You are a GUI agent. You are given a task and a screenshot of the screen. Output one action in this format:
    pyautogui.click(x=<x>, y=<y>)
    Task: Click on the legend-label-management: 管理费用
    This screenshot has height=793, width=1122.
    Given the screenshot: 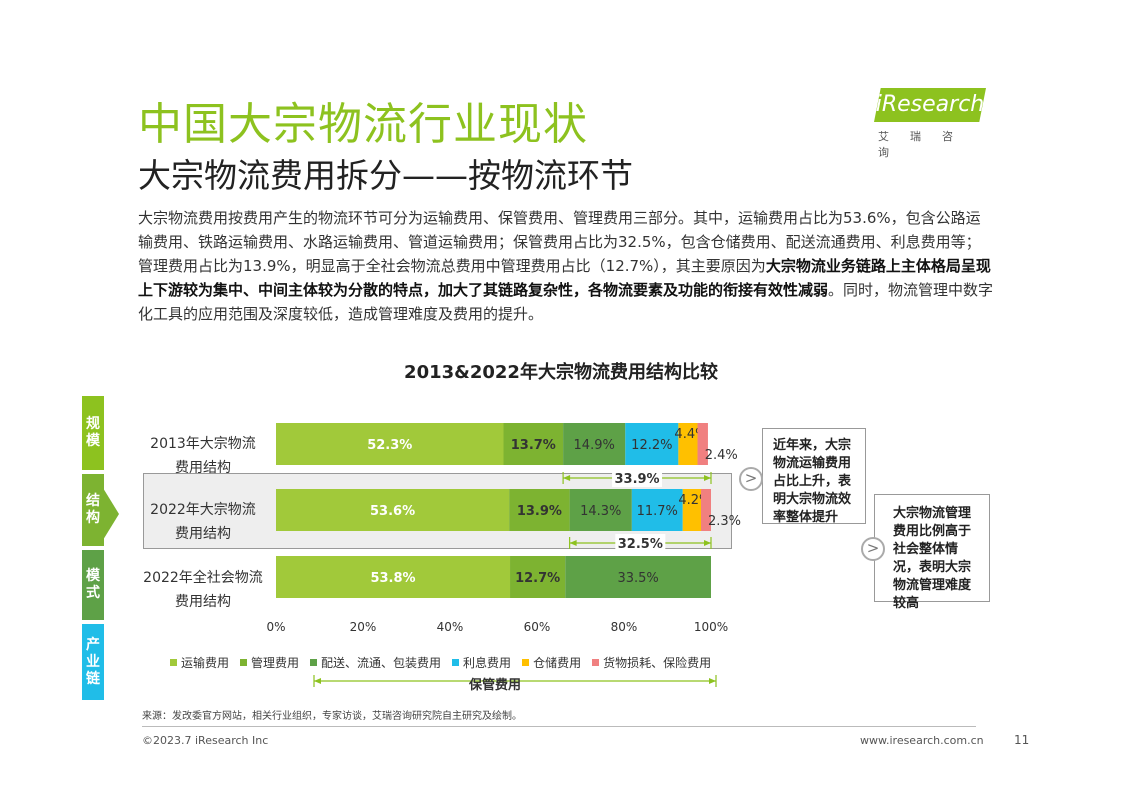 What is the action you would take?
    pyautogui.click(x=275, y=663)
    